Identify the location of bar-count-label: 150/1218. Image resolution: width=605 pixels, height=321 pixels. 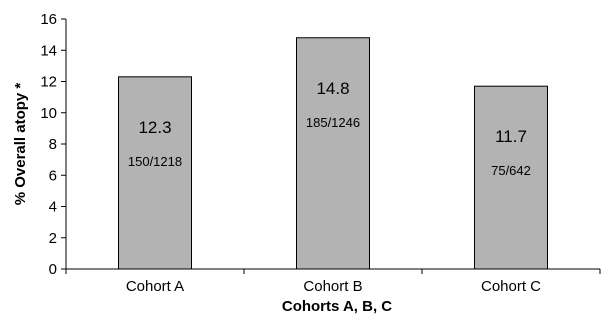
(155, 161).